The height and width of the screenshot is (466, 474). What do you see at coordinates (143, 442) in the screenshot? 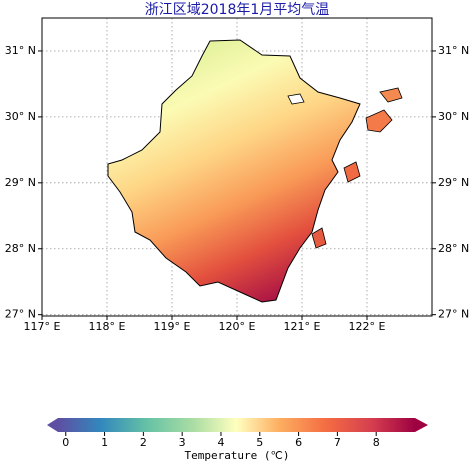
I see `colorbar-tick-label: 2` at bounding box center [143, 442].